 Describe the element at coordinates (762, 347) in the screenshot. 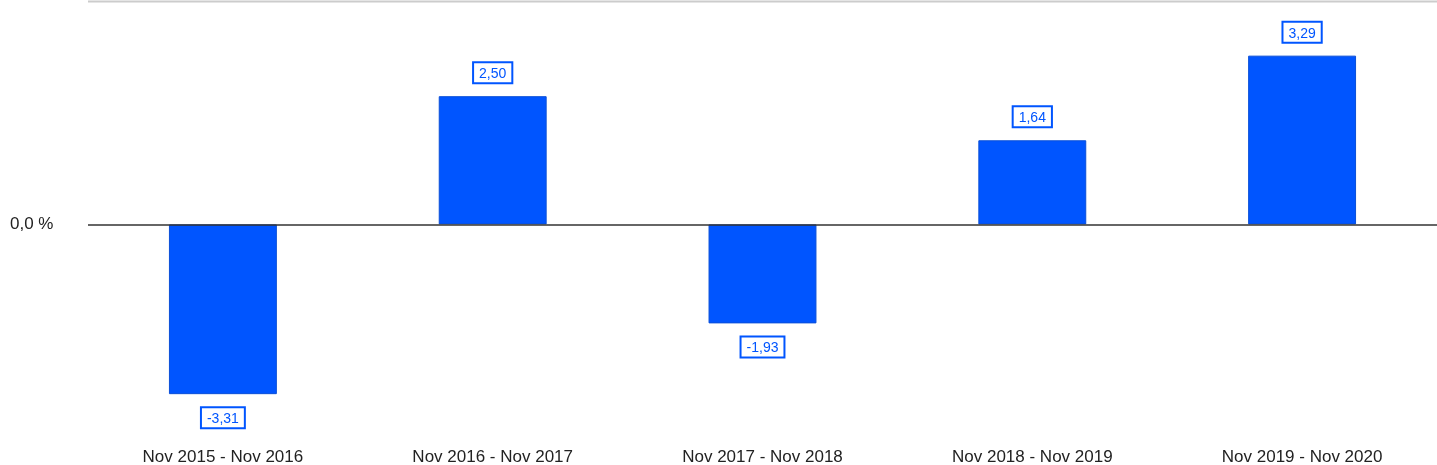

I see `data-label: -1,93` at that location.